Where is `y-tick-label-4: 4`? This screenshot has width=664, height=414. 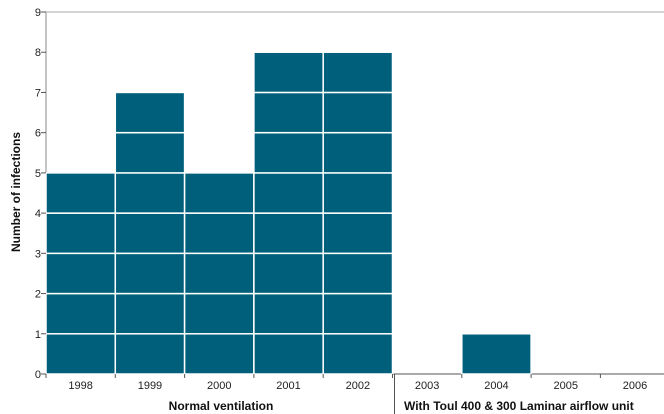
y-tick-label-4: 4 is located at coordinates (38, 214).